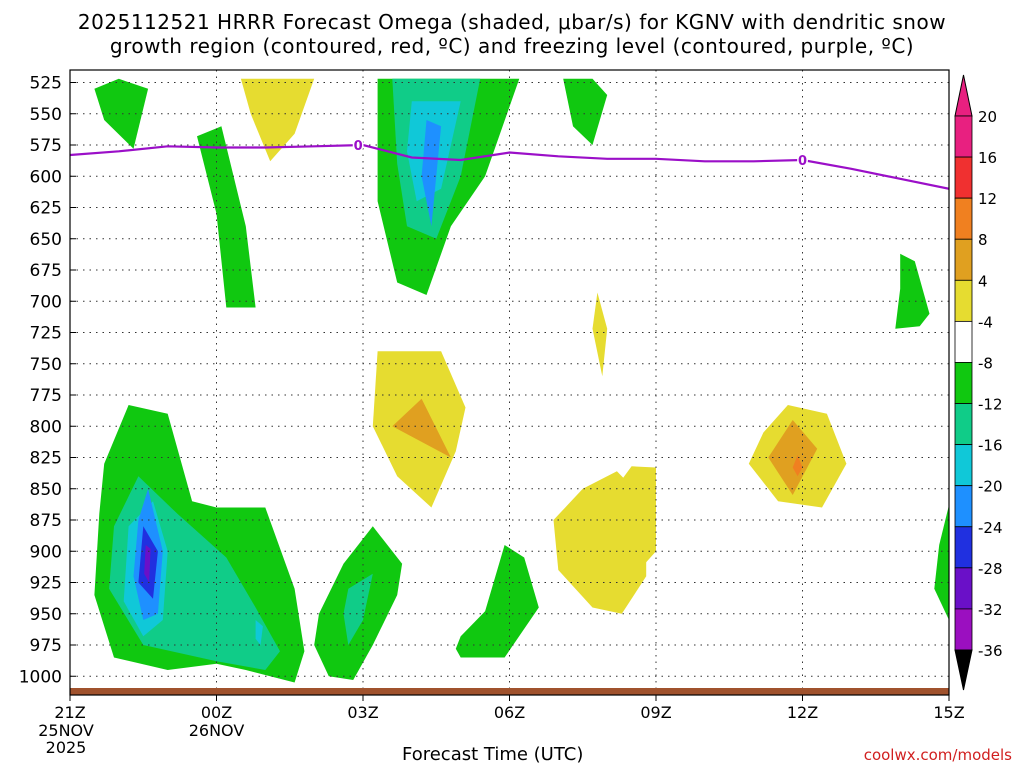 This screenshot has width=1024, height=768. Describe the element at coordinates (46, 209) in the screenshot. I see `y-tick-label: 625` at that location.